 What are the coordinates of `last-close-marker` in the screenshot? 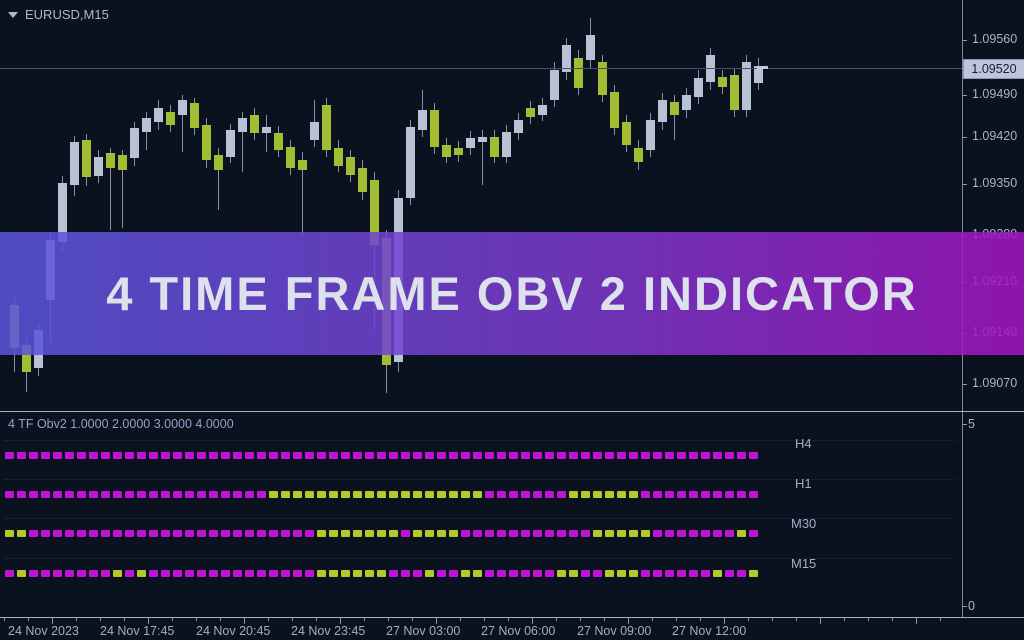 It's located at (762, 67).